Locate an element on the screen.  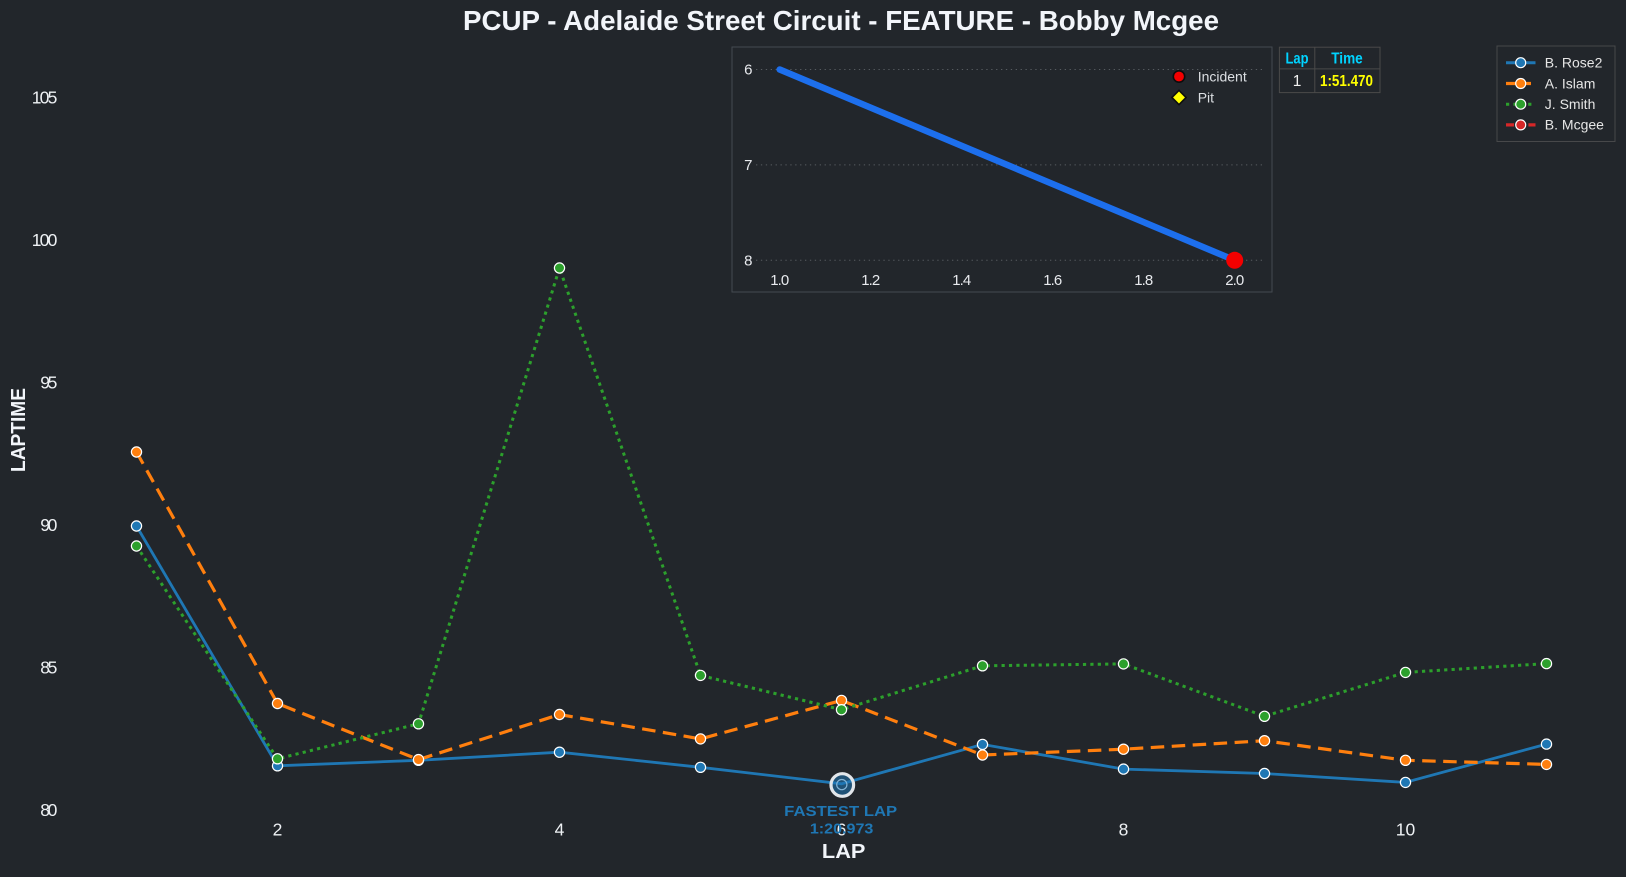
svg-text: 105 is located at coordinates (45, 98).